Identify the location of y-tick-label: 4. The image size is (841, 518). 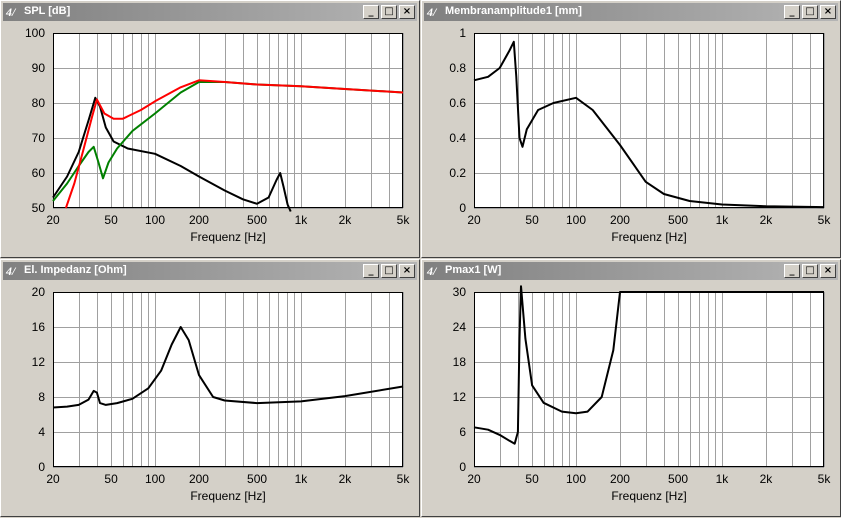
(41, 432).